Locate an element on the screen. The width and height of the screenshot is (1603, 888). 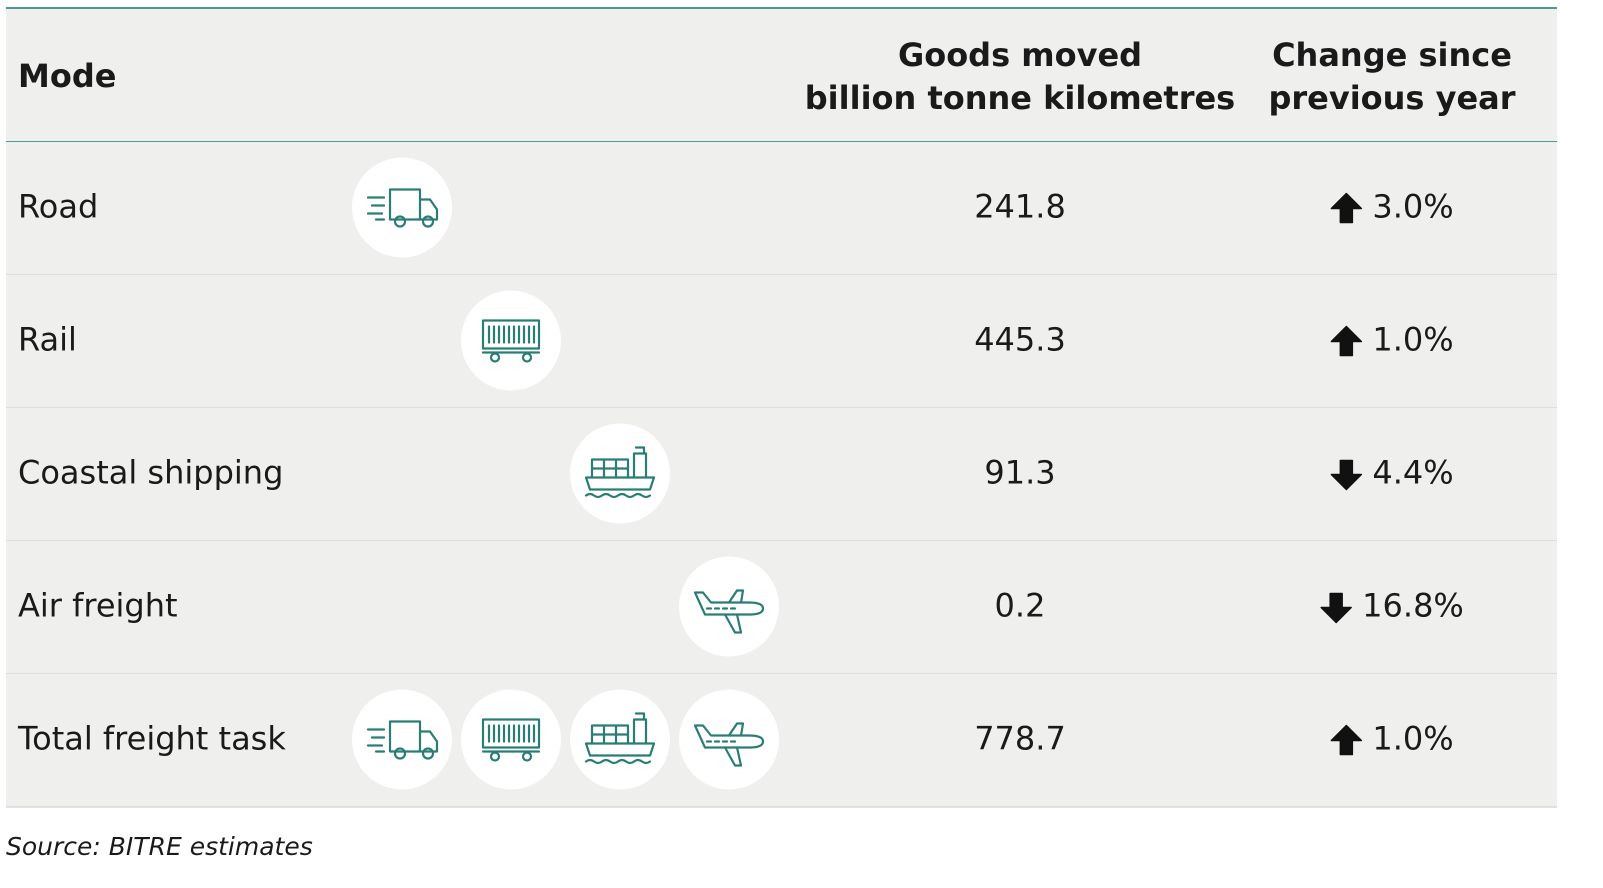
header-bg is located at coordinates (781, 75).